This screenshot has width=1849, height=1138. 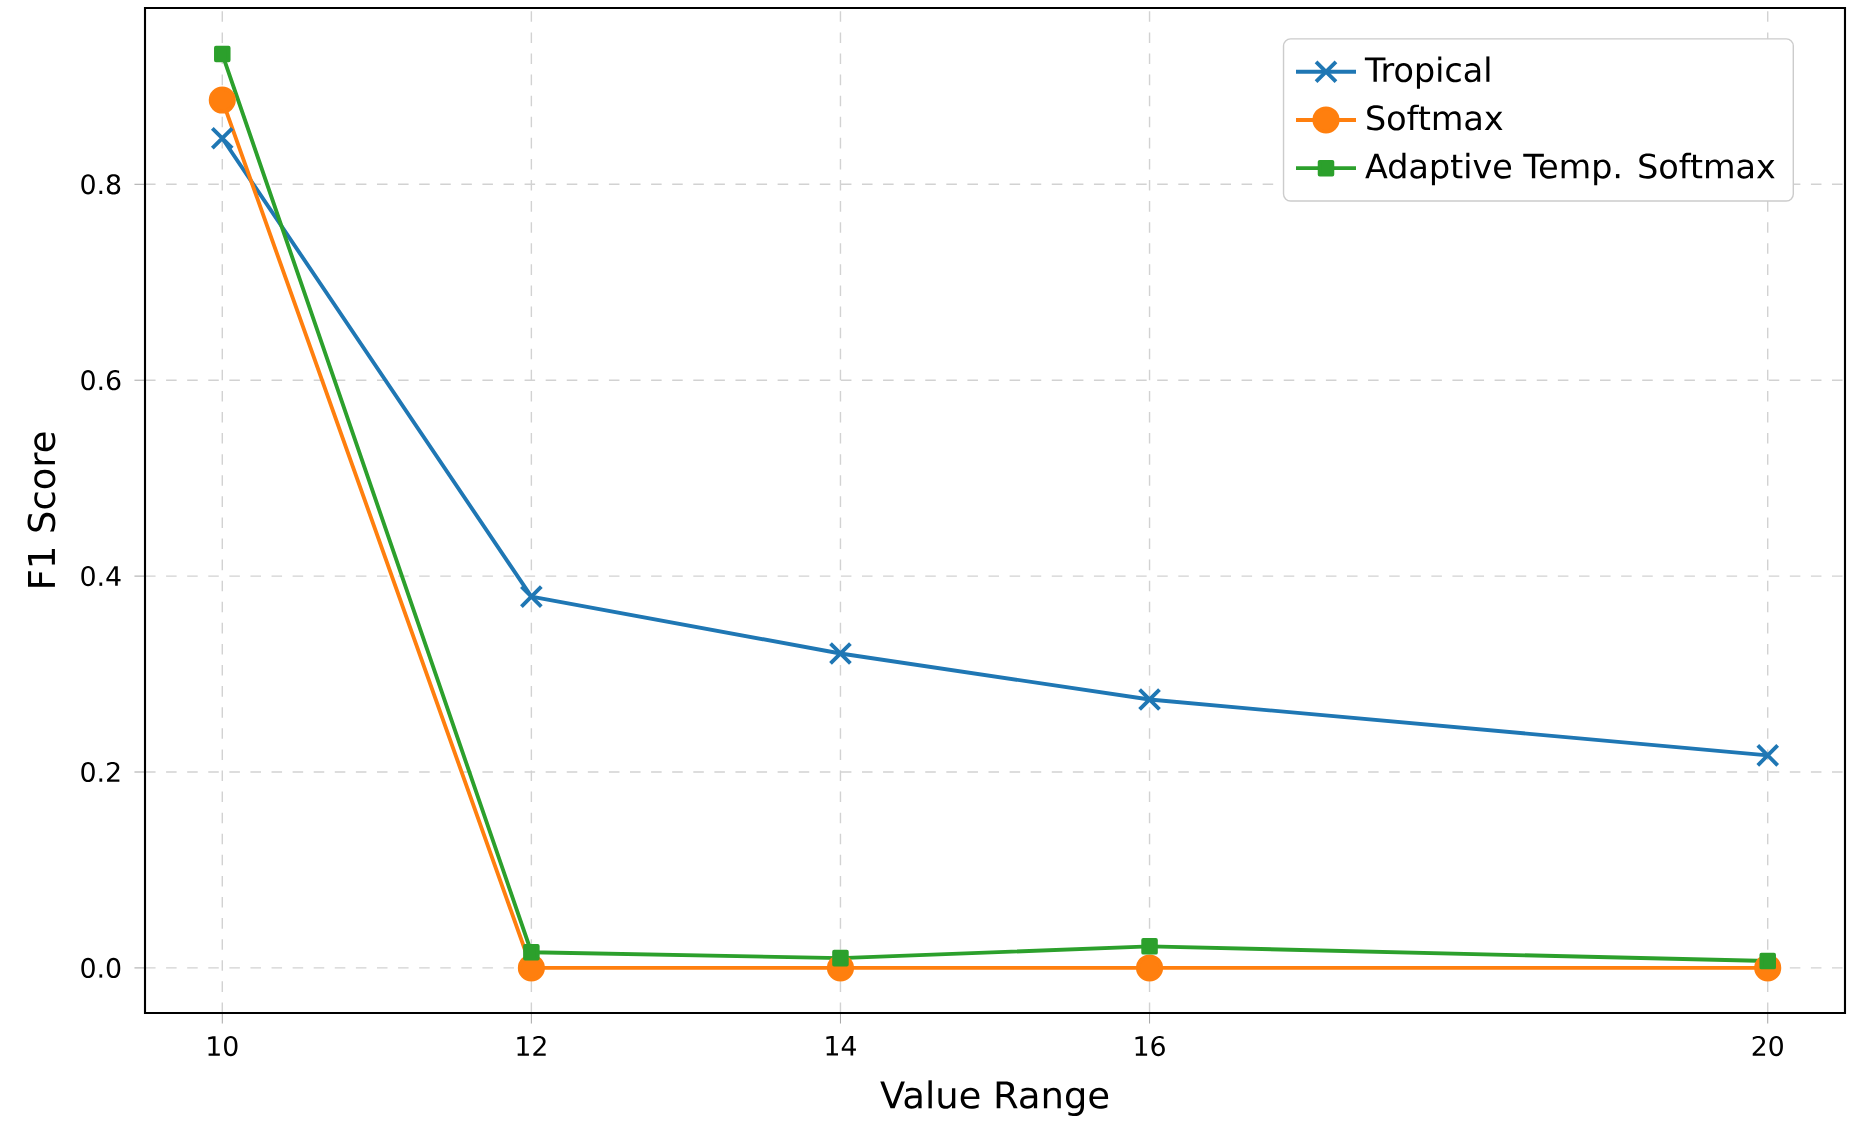 I want to click on y-axis-title: F1 Score, so click(x=41, y=509).